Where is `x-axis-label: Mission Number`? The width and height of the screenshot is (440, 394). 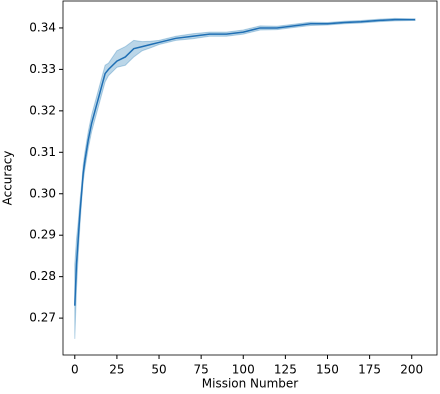
x-axis-label: Mission Number is located at coordinates (250, 384).